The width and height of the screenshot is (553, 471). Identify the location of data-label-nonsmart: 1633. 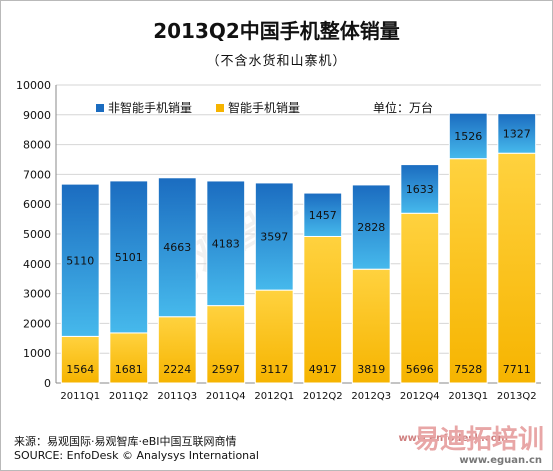
(420, 189).